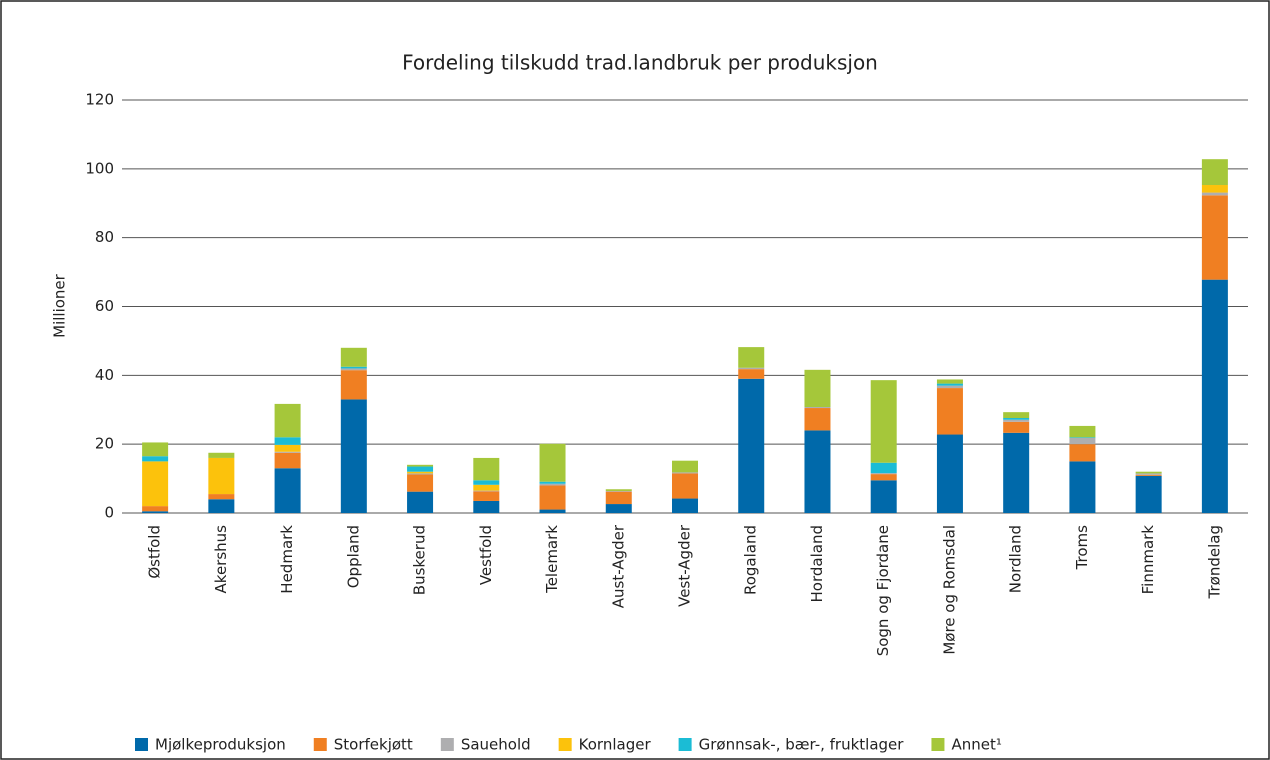  Describe the element at coordinates (104, 444) in the screenshot. I see `y-tick-label: 20` at that location.